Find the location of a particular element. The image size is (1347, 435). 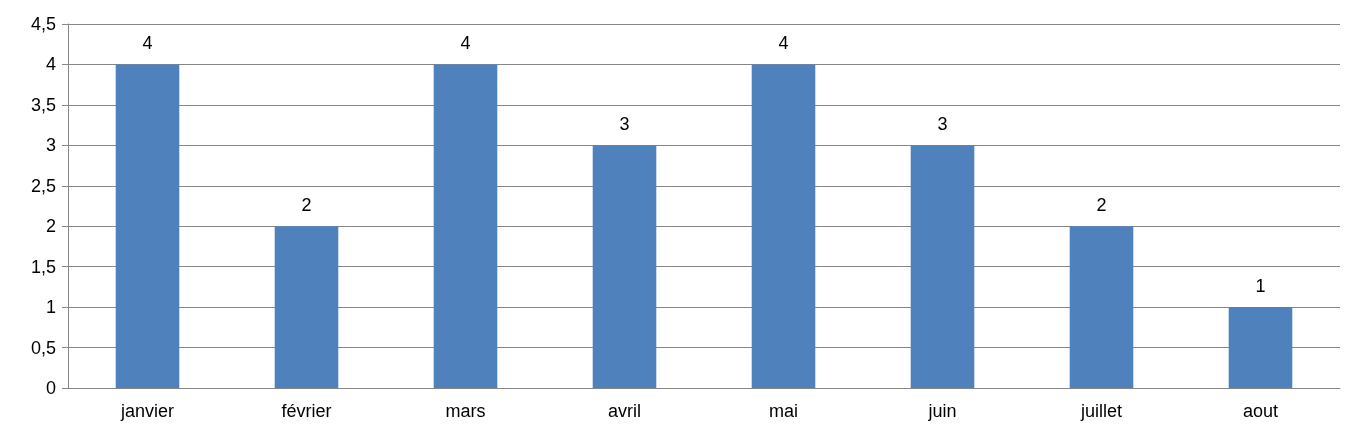

x-tick-label: aout is located at coordinates (1260, 411).